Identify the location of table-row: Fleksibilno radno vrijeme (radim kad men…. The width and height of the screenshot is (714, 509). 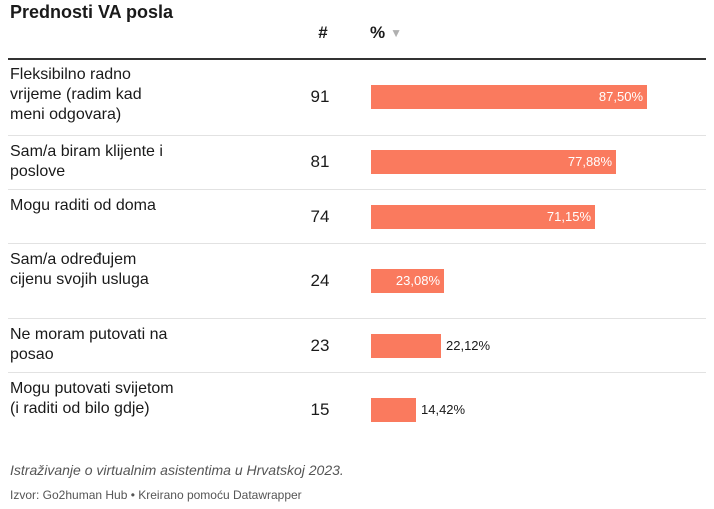
(357, 98).